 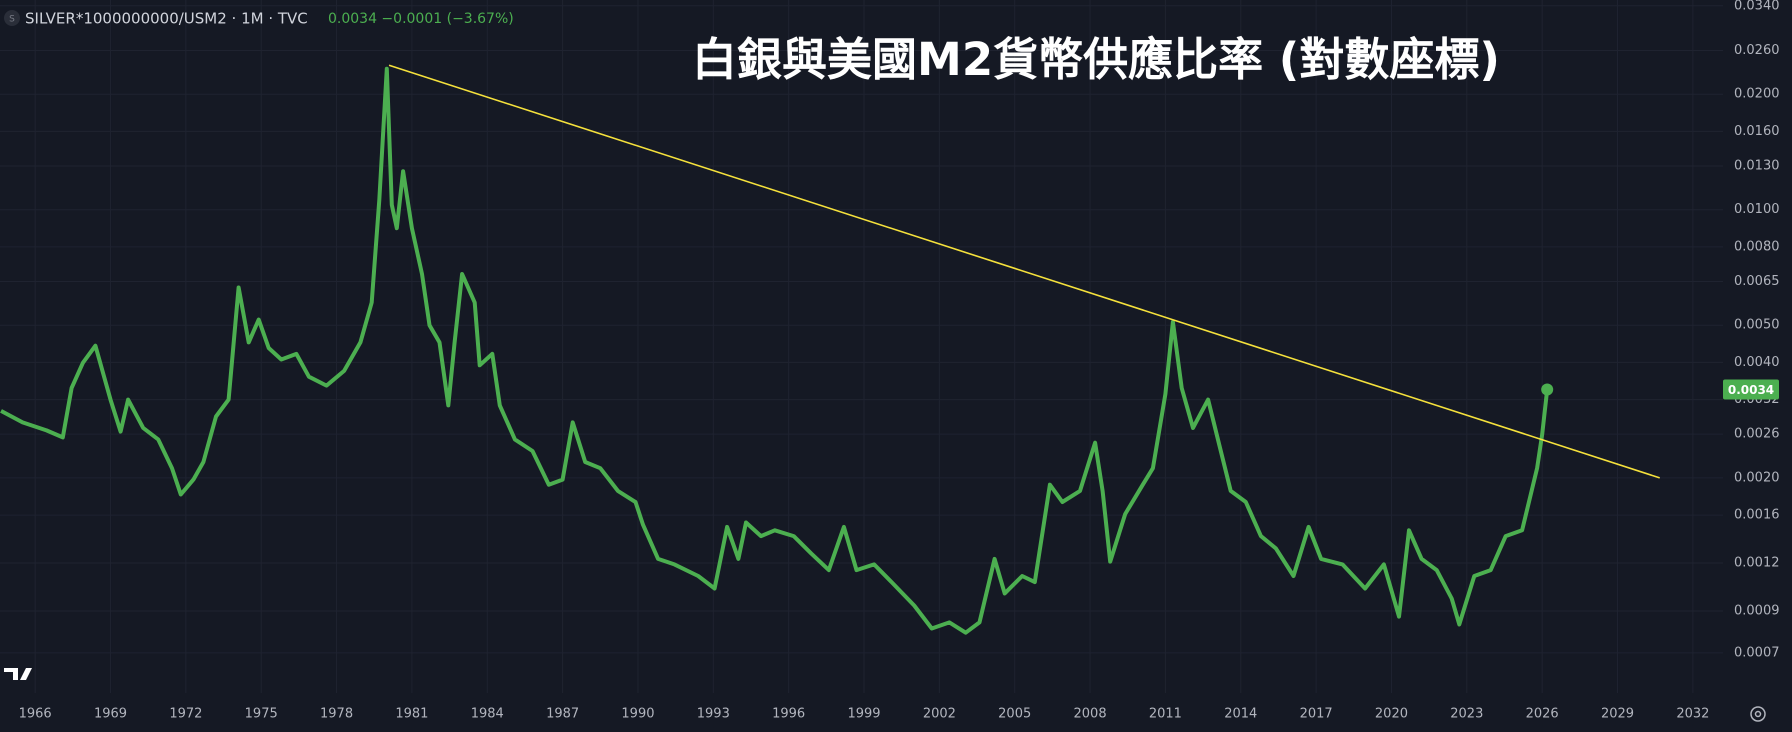 I want to click on x-tick-label: 2023, so click(x=1466, y=714).